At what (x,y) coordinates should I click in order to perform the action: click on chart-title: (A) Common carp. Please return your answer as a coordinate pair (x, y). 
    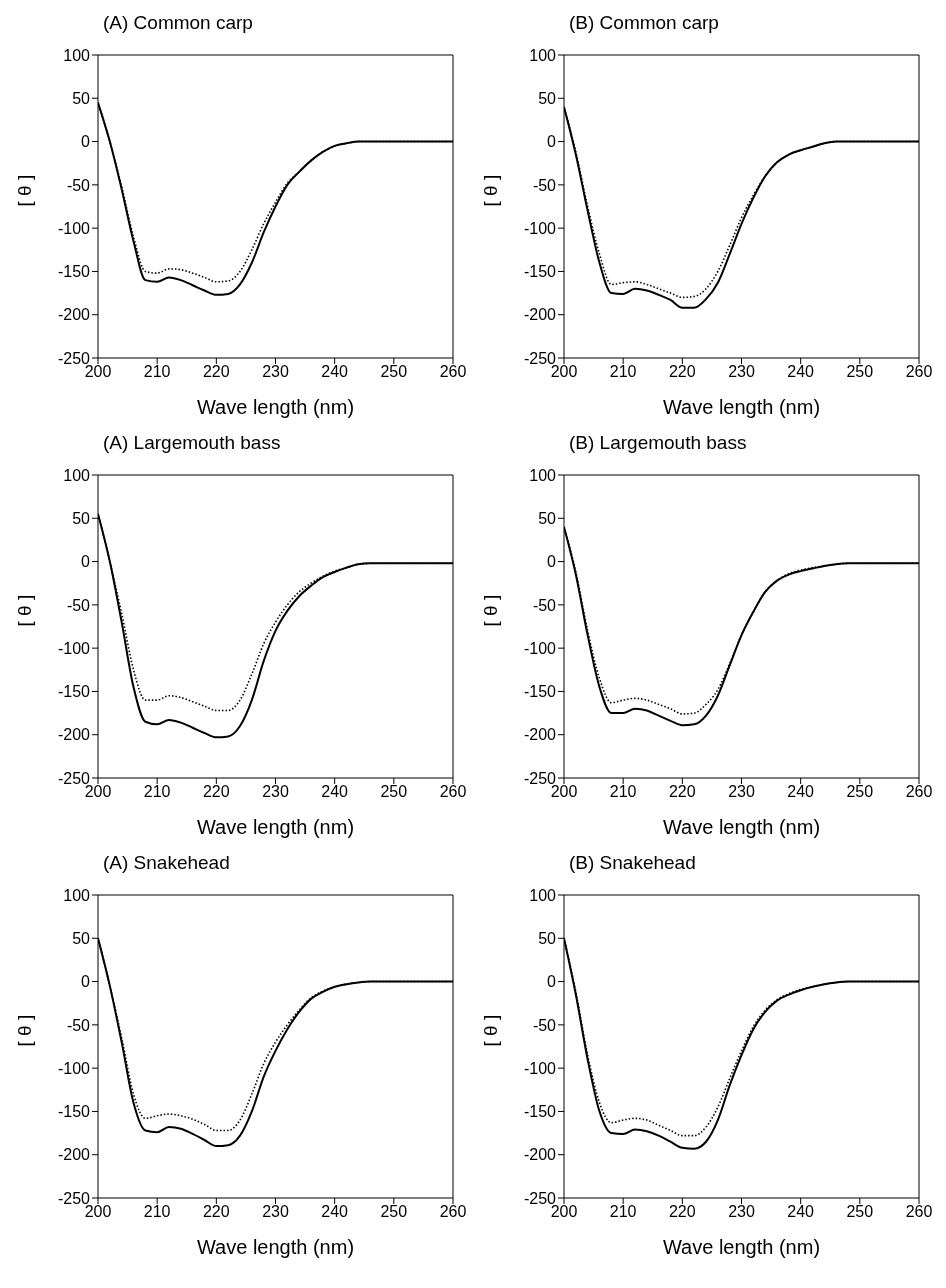
    Looking at the image, I should click on (178, 23).